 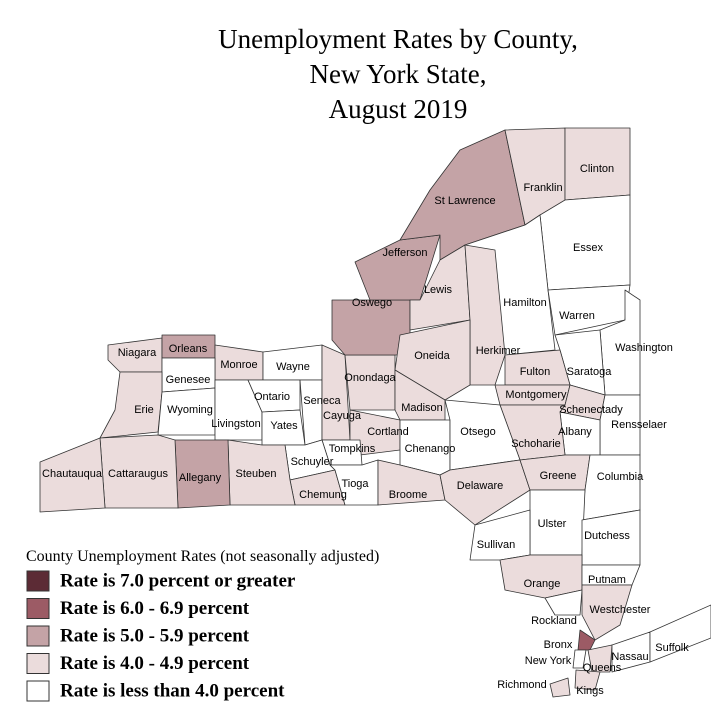 I want to click on county-label: Broome, so click(x=408, y=495).